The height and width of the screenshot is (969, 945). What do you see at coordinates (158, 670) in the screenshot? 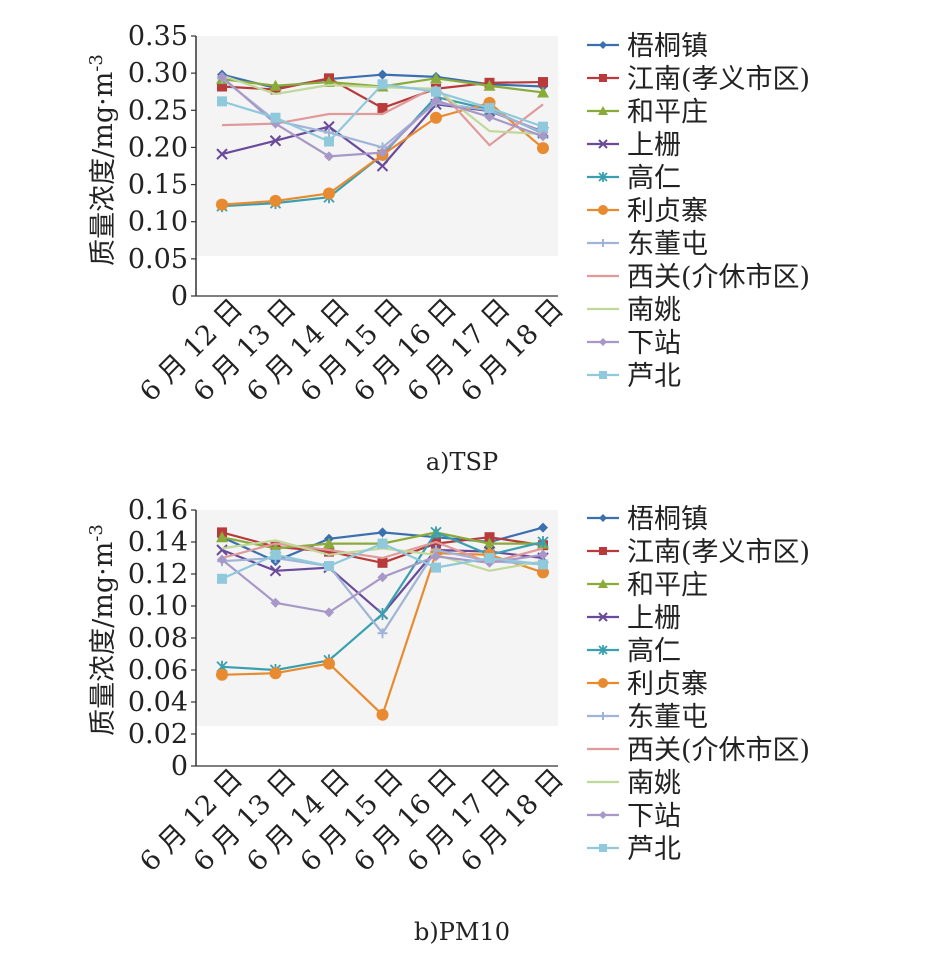
I see `y-tick-label: 0.06` at bounding box center [158, 670].